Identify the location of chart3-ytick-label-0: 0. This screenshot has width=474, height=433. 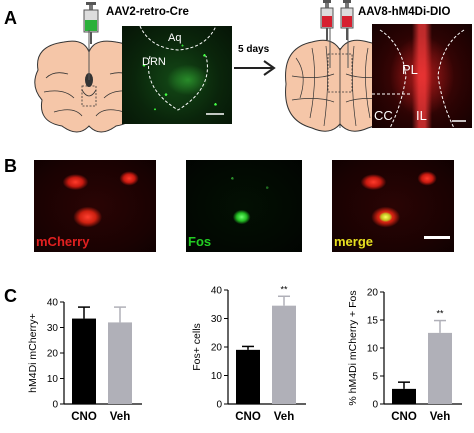
(375, 405).